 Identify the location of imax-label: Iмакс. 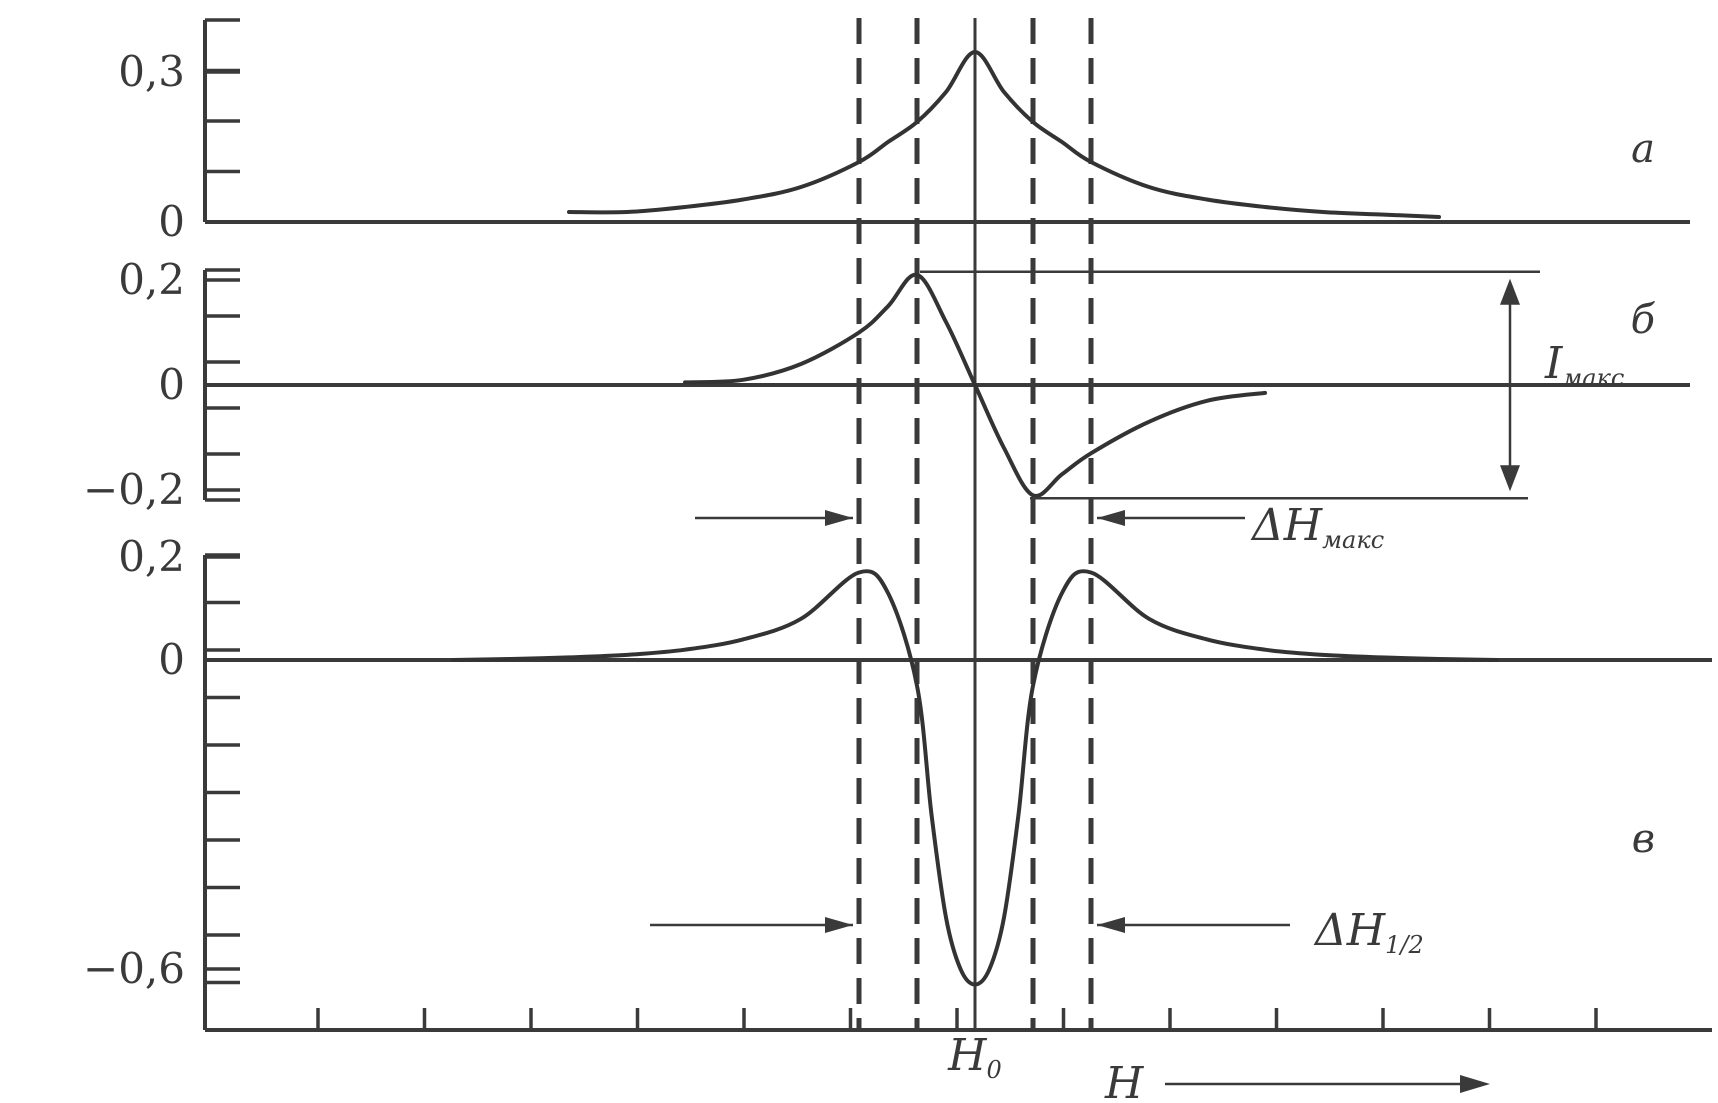
(1584, 365).